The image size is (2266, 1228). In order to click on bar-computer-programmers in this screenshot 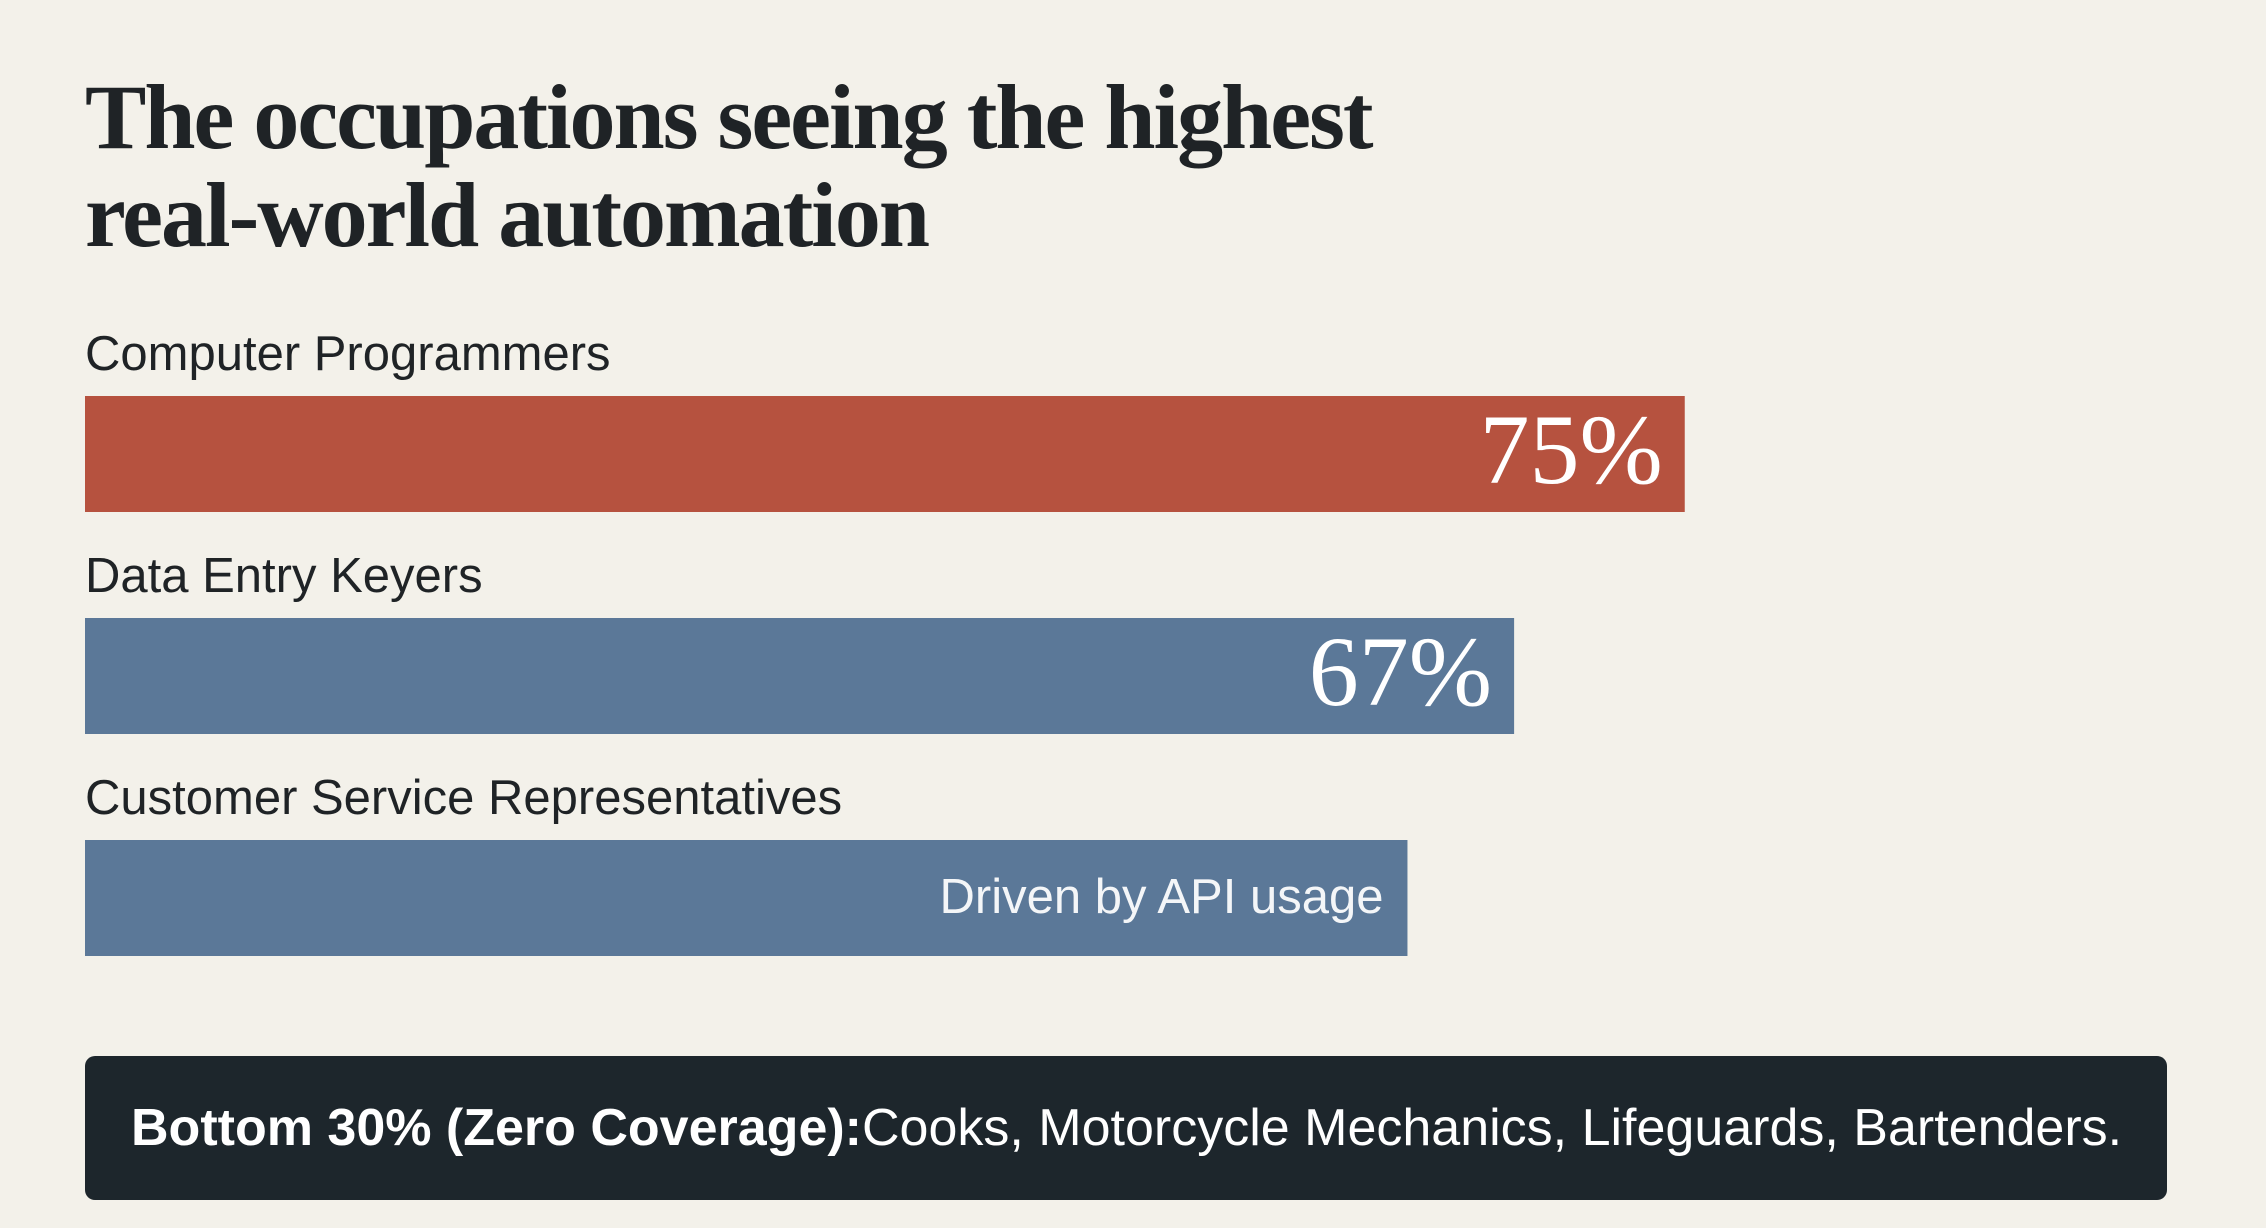, I will do `click(885, 454)`.